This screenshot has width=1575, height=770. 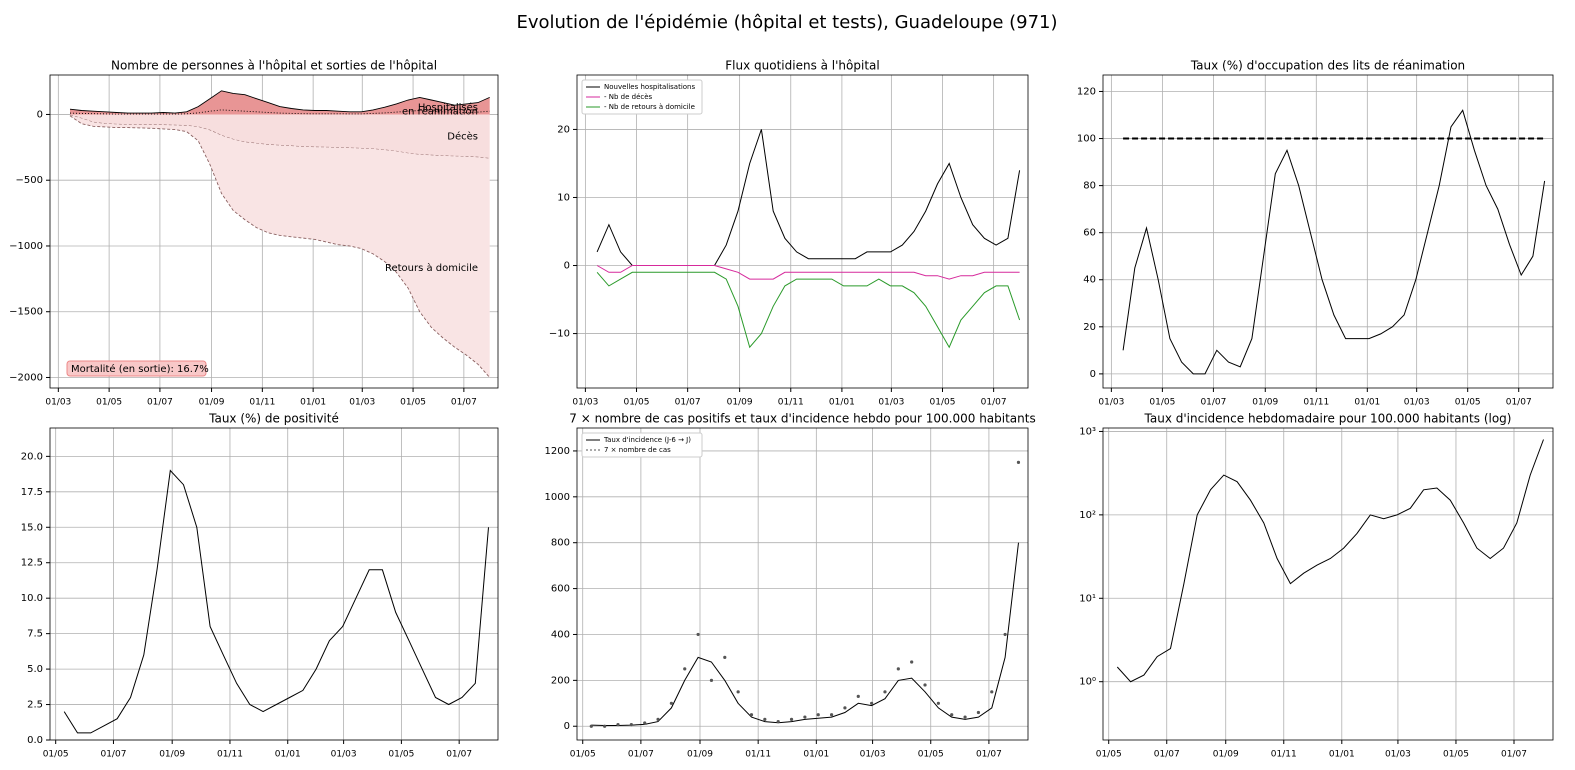 I want to click on y-tick-label: 400, so click(x=560, y=634).